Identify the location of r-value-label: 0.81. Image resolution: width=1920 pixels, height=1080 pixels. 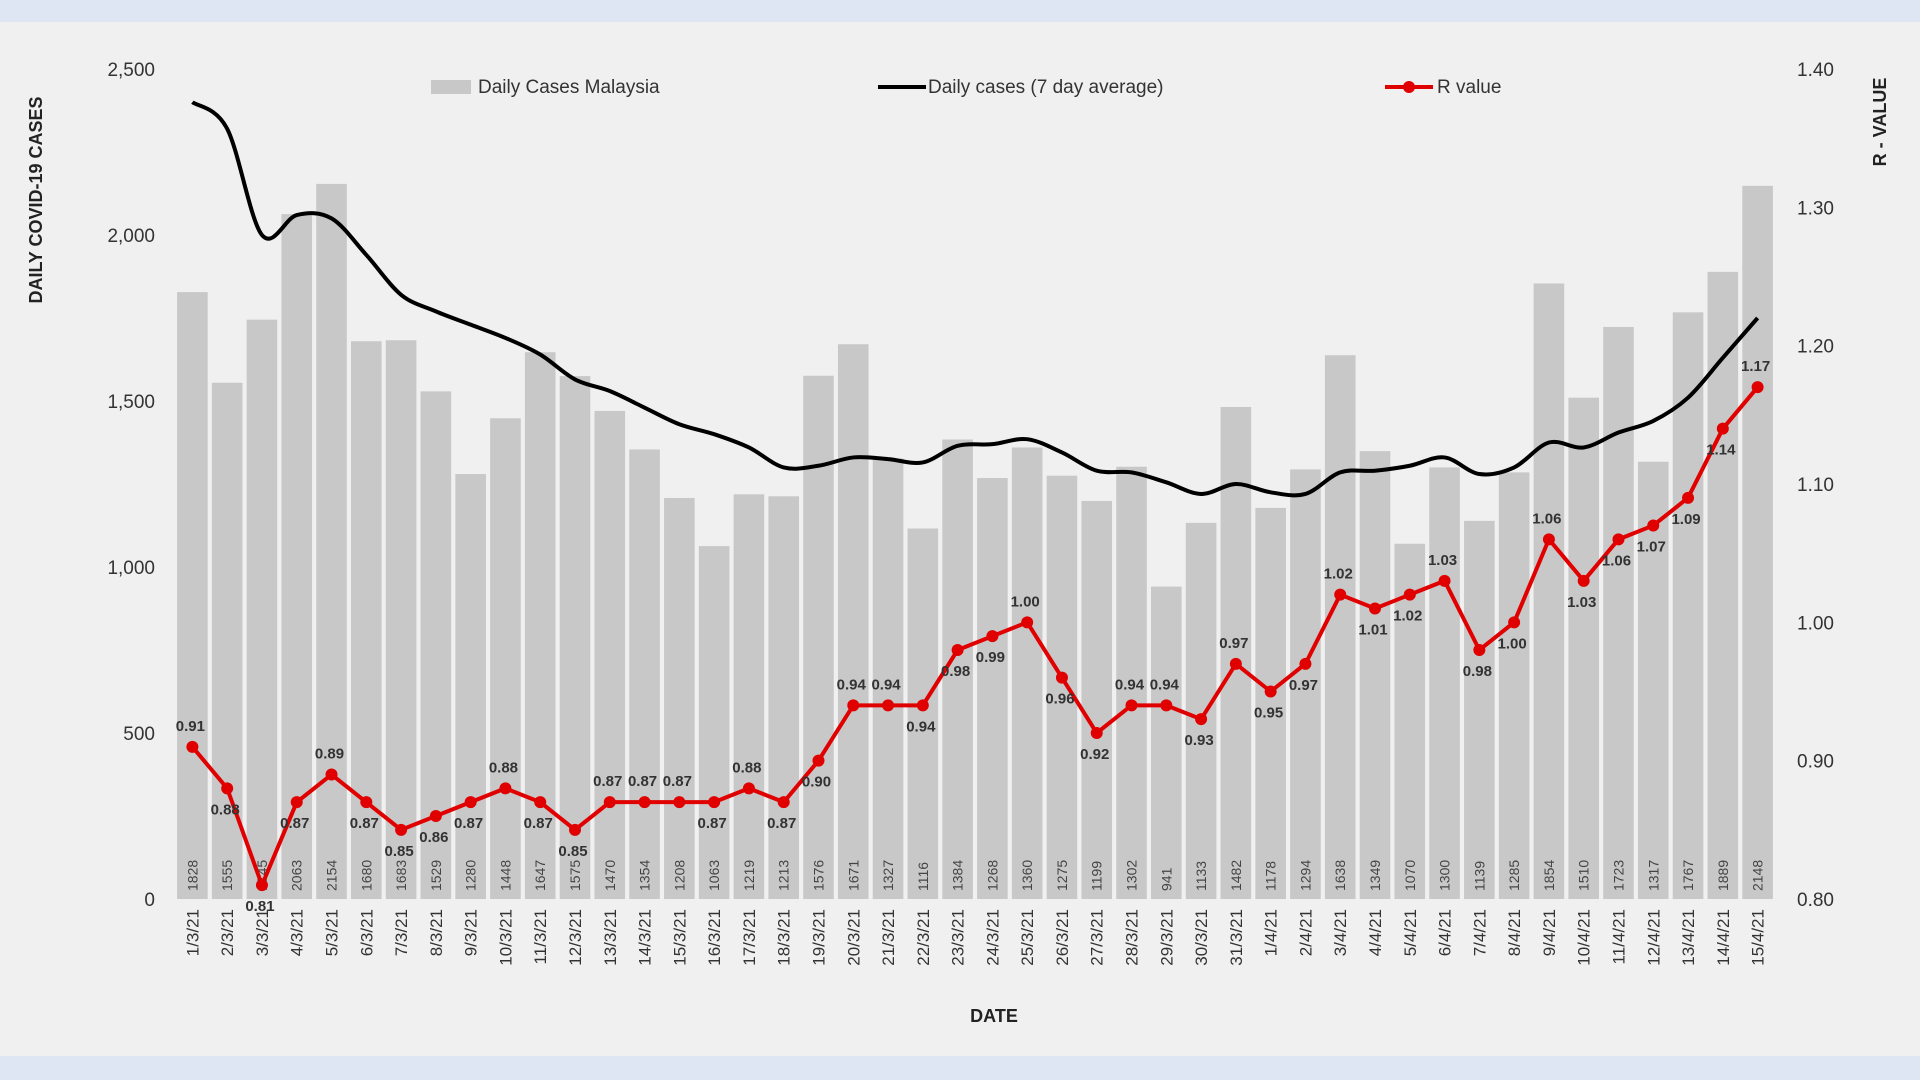
(259, 906).